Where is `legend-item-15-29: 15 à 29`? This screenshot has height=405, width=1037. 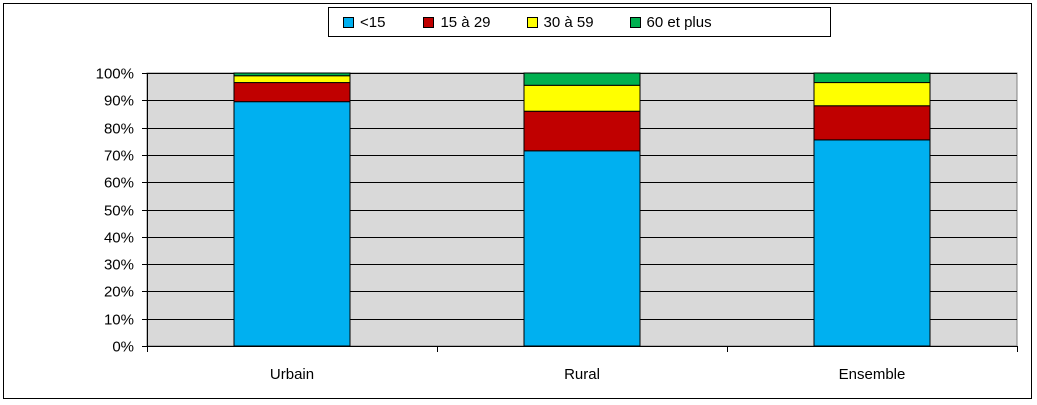 legend-item-15-29: 15 à 29 is located at coordinates (457, 22).